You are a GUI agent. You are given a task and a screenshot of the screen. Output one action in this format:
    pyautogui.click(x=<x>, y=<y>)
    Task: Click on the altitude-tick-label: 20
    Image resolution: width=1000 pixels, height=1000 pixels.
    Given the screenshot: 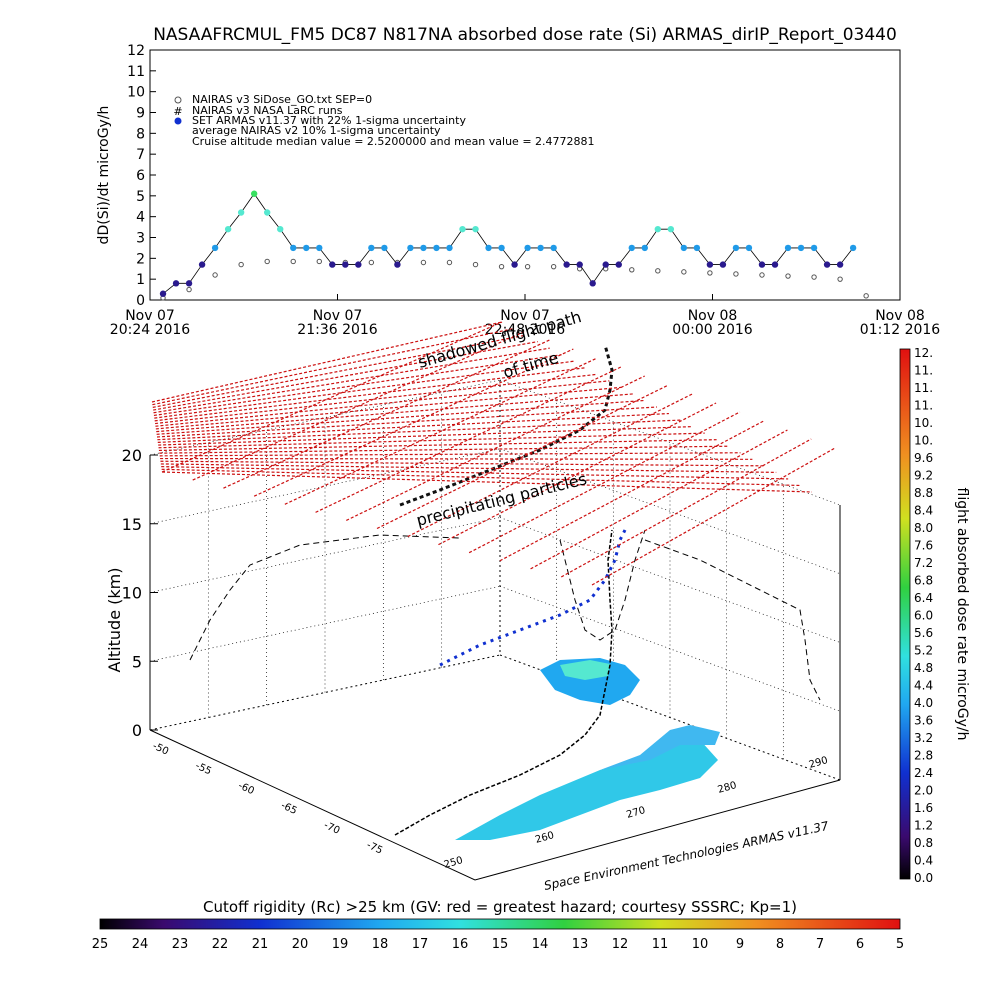 What is the action you would take?
    pyautogui.click(x=132, y=455)
    